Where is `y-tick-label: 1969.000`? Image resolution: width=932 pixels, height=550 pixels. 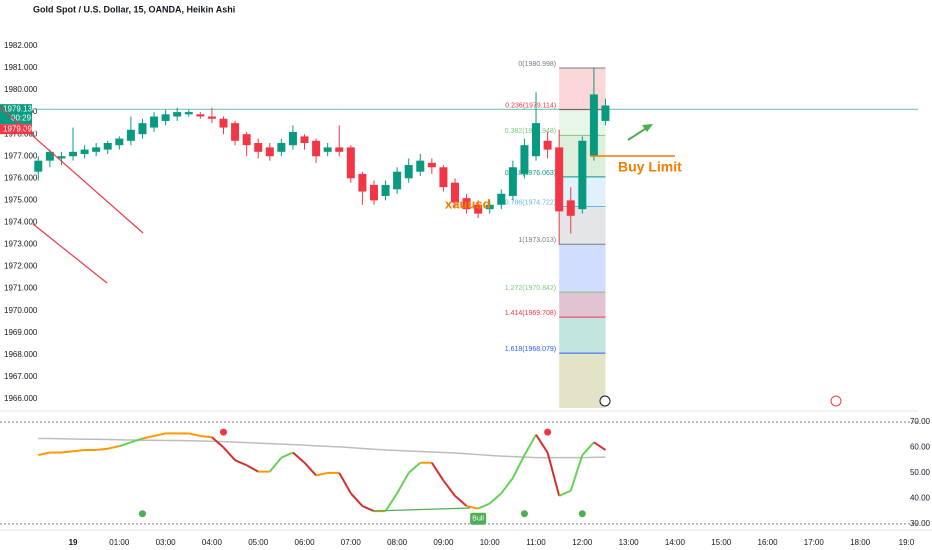 y-tick-label: 1969.000 is located at coordinates (21, 332).